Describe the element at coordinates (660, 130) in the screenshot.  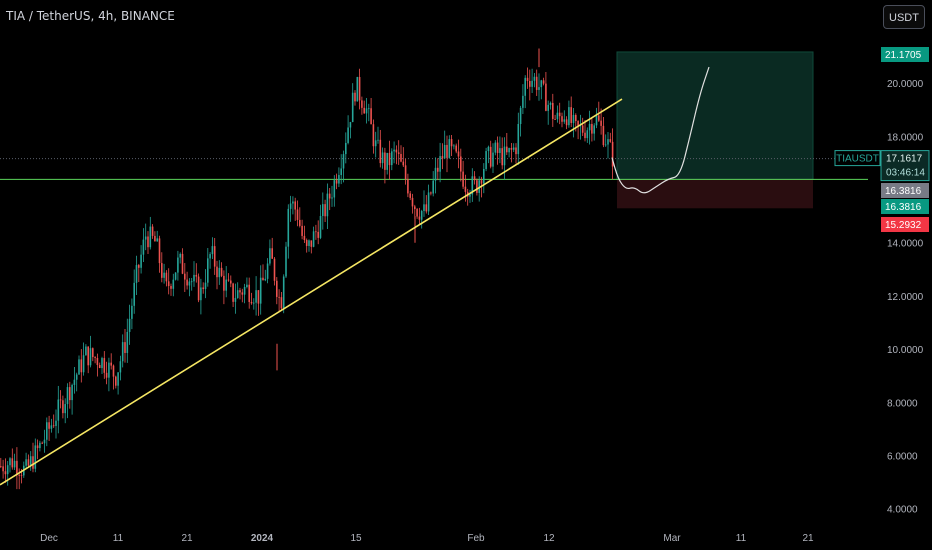
I see `projection-path` at that location.